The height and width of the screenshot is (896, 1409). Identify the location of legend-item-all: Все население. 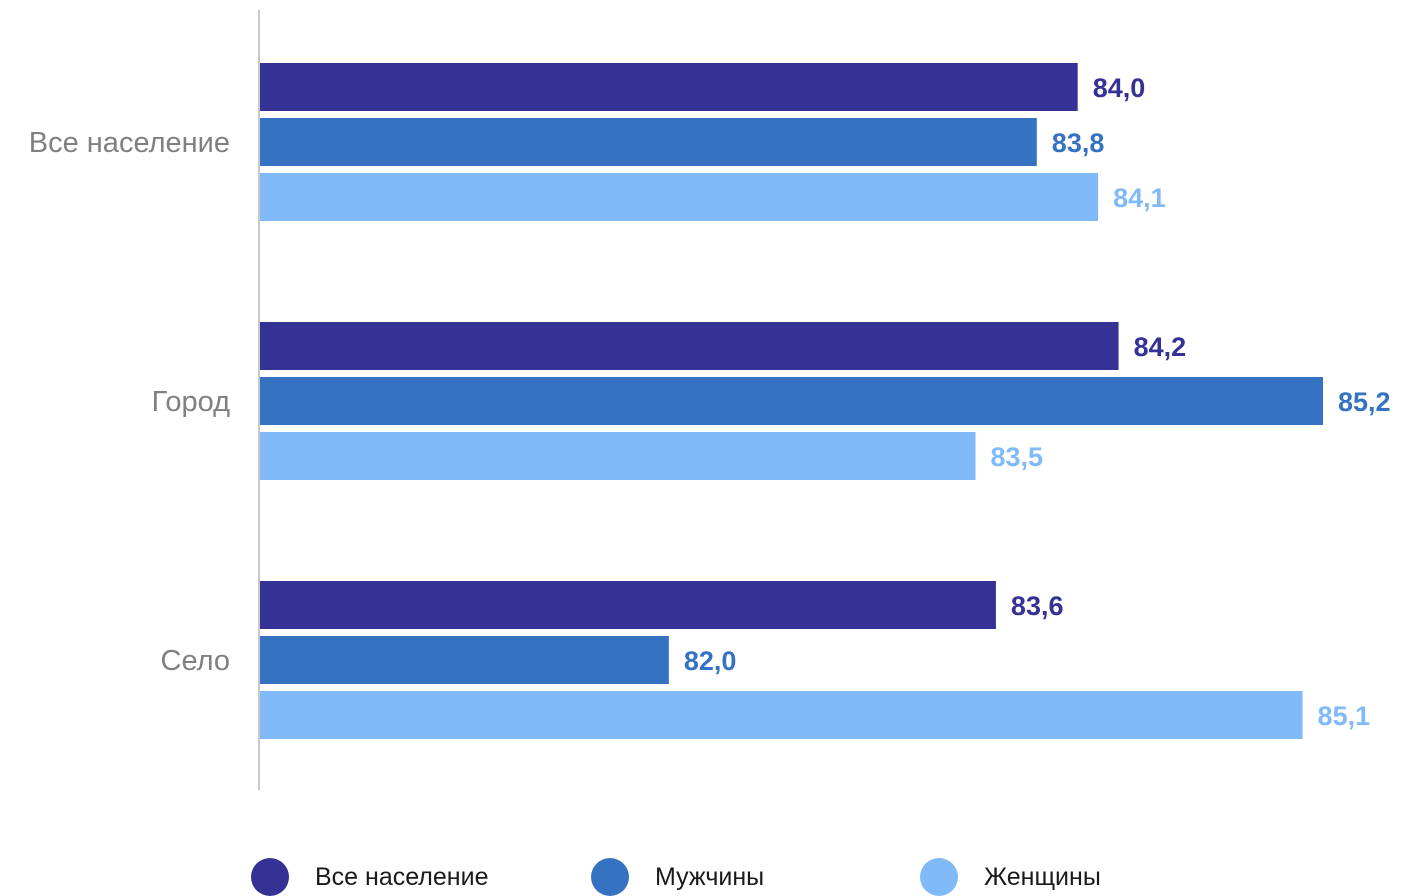
(369, 877).